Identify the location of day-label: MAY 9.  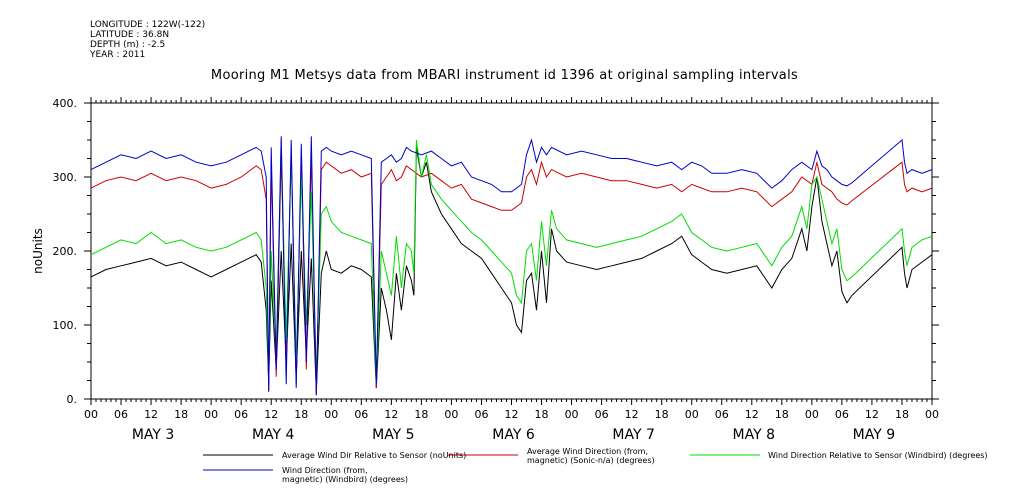
(874, 435).